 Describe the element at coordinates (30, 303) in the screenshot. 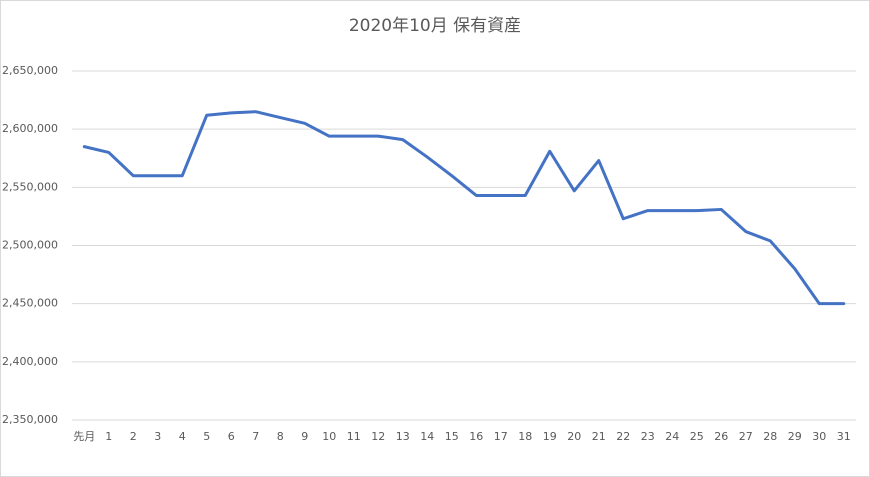

I see `y-tick-label: 2,450,000` at that location.